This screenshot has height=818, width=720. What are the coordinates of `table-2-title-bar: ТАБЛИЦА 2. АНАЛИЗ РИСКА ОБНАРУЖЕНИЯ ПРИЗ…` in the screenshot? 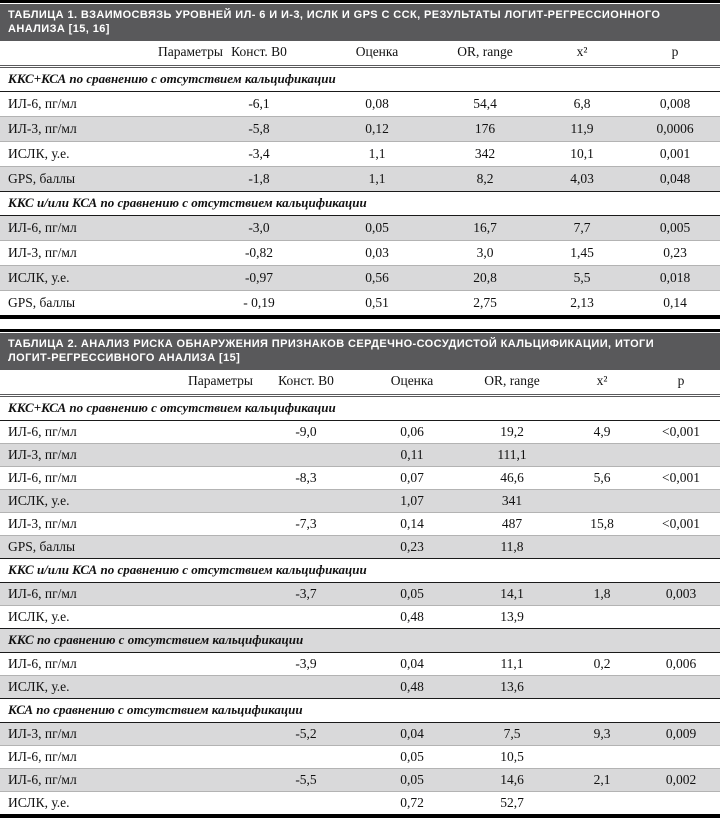 It's located at (360, 351).